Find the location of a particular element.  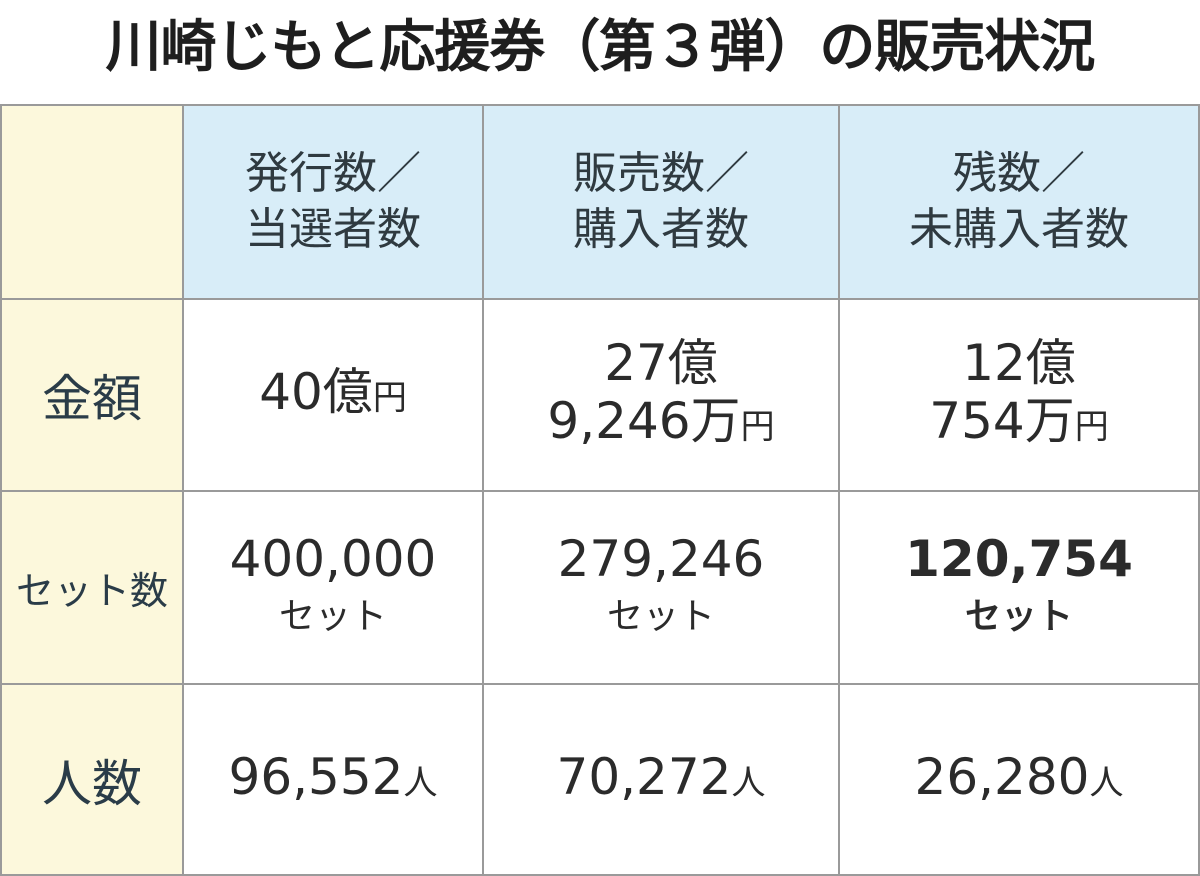

header-line: 販売数／ is located at coordinates (661, 173).